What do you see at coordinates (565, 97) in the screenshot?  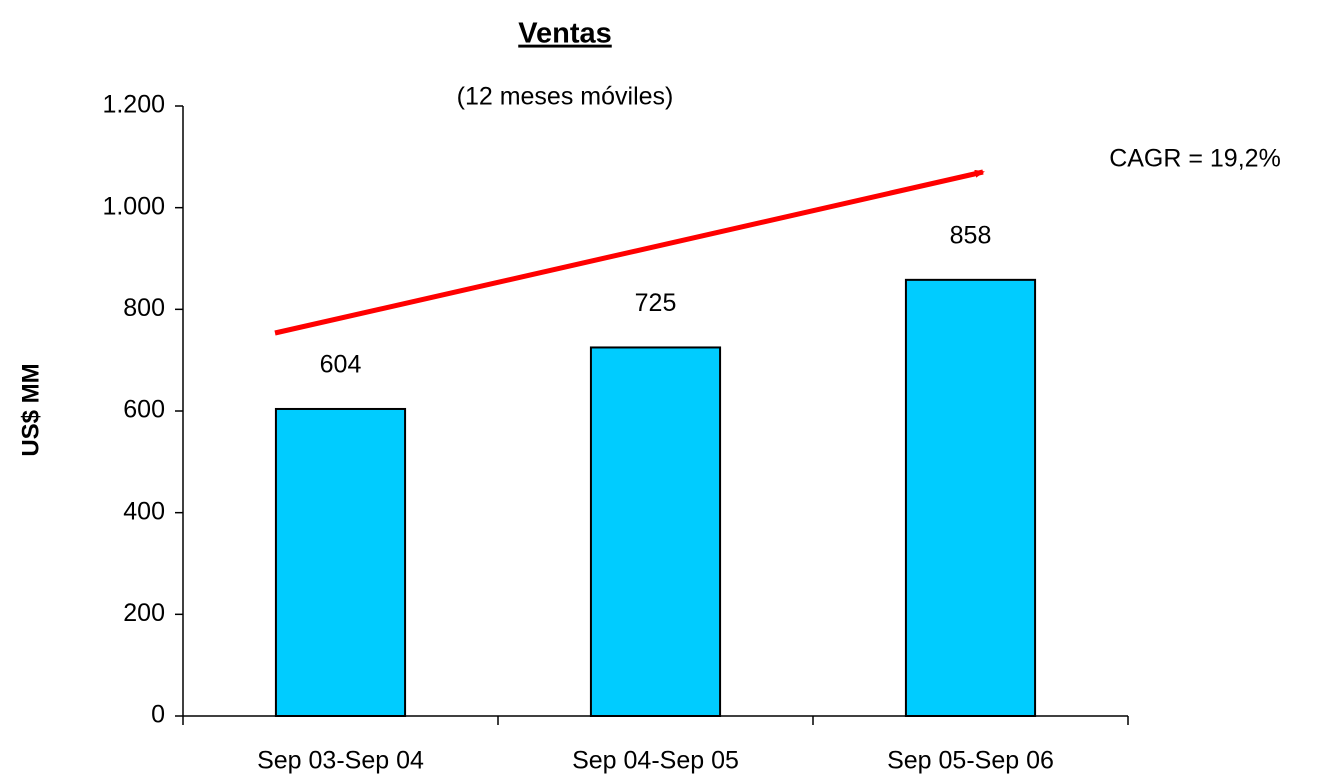 I see `chart-subtitle: (12 meses móviles)` at bounding box center [565, 97].